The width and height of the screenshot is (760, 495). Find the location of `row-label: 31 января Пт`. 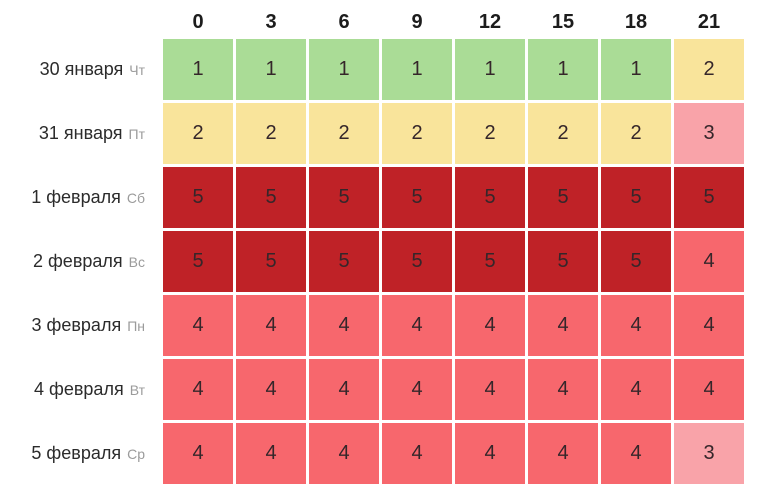

row-label: 31 января Пт is located at coordinates (80, 133).